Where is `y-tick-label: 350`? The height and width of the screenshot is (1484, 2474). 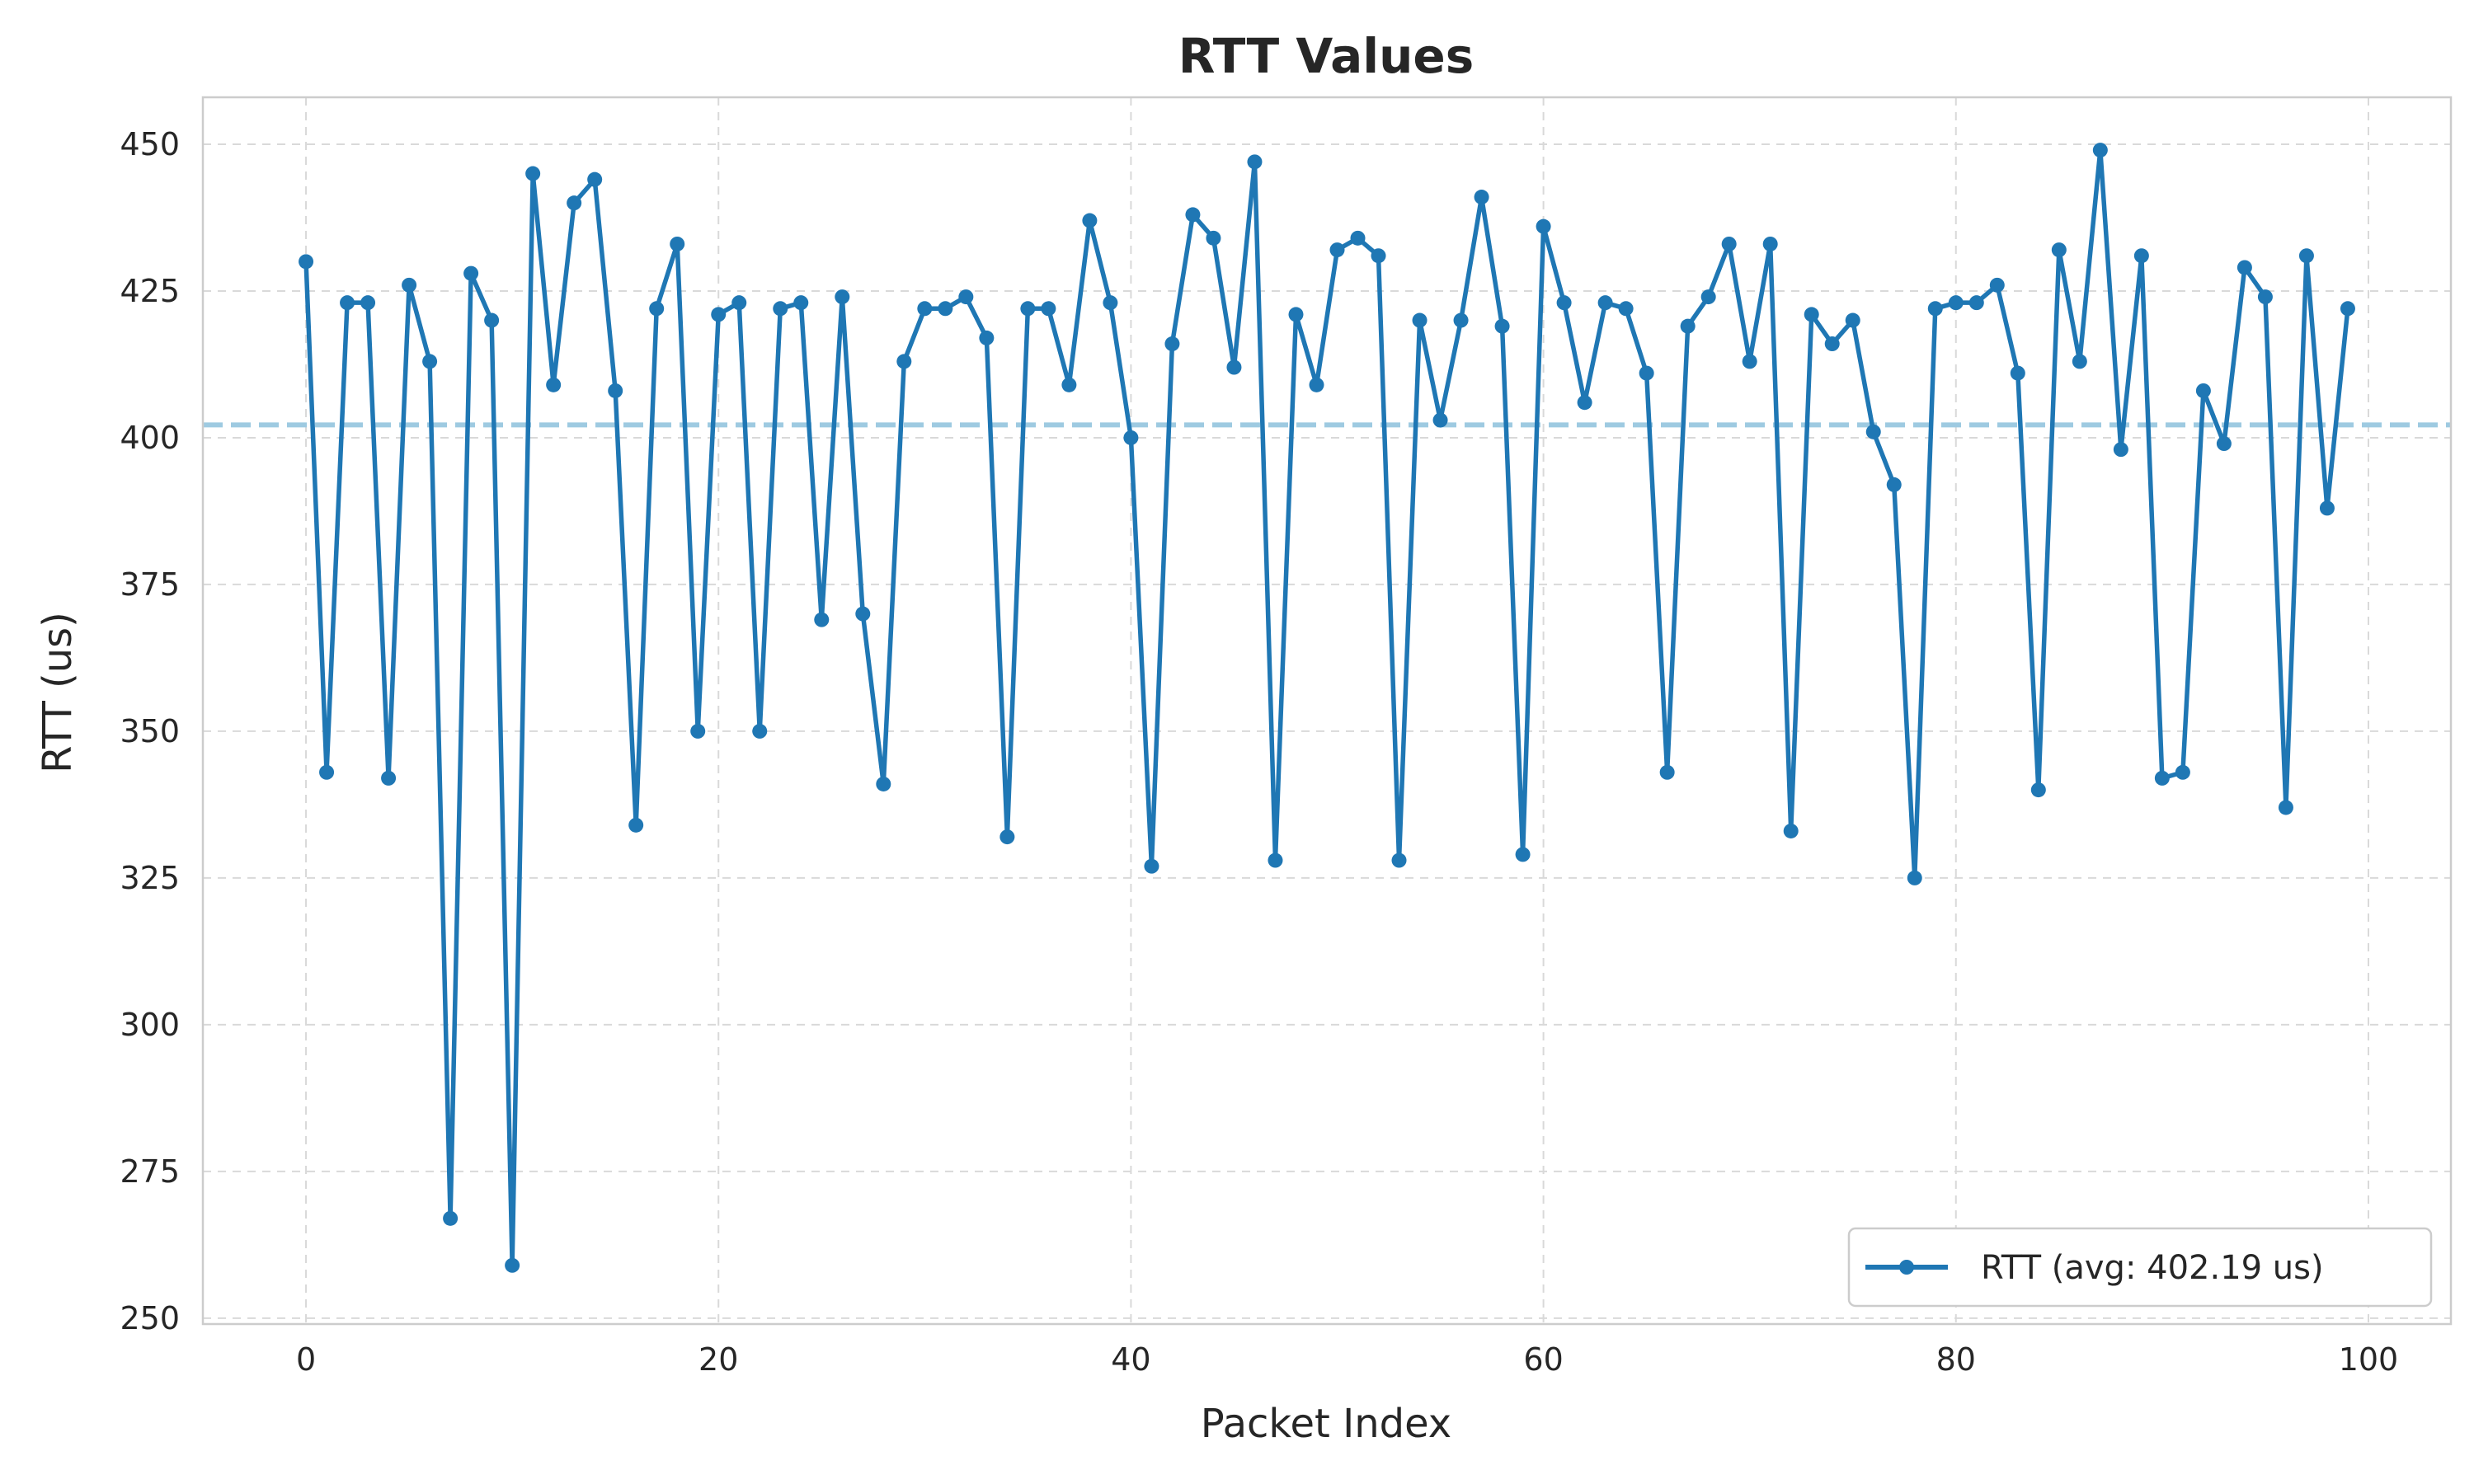
y-tick-label: 350 is located at coordinates (150, 731).